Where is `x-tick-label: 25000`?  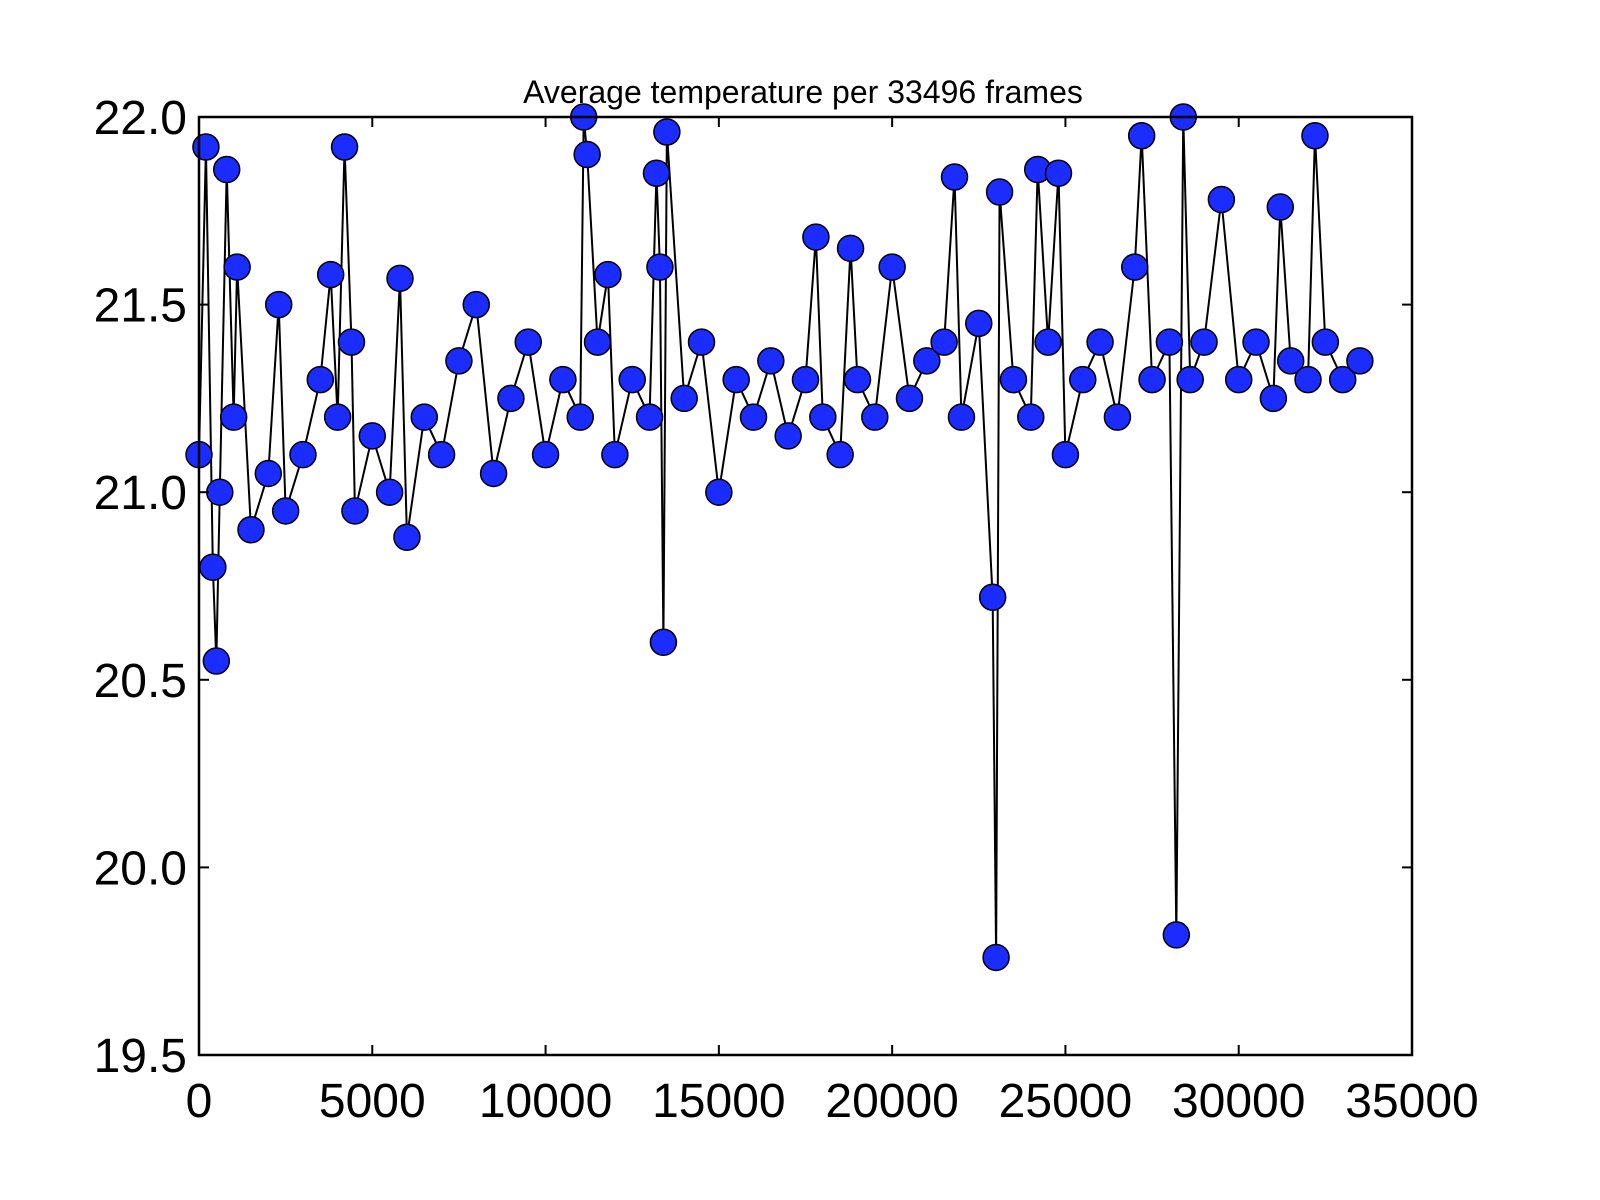 x-tick-label: 25000 is located at coordinates (1065, 1101).